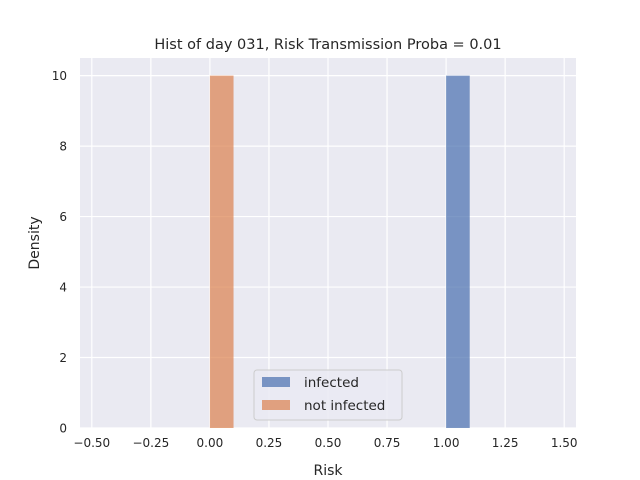 The image size is (640, 480). I want to click on legend-label-not-infected: not infected, so click(344, 406).